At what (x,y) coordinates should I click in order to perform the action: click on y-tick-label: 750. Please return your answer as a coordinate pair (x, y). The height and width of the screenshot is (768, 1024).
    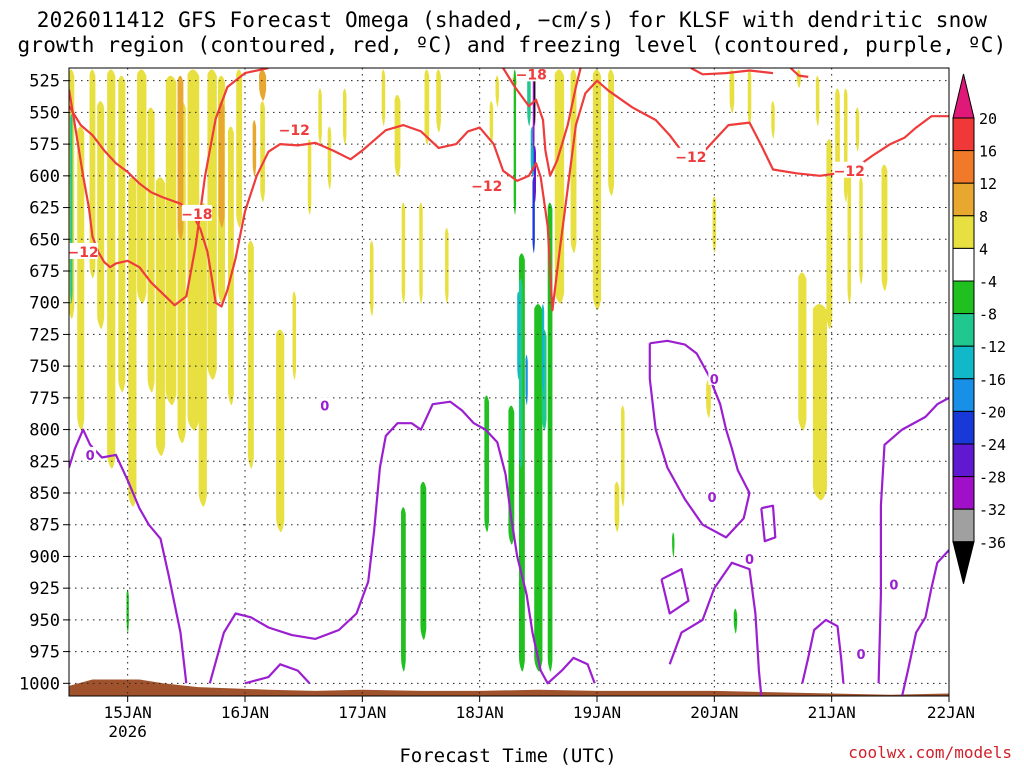
    Looking at the image, I should click on (44, 367).